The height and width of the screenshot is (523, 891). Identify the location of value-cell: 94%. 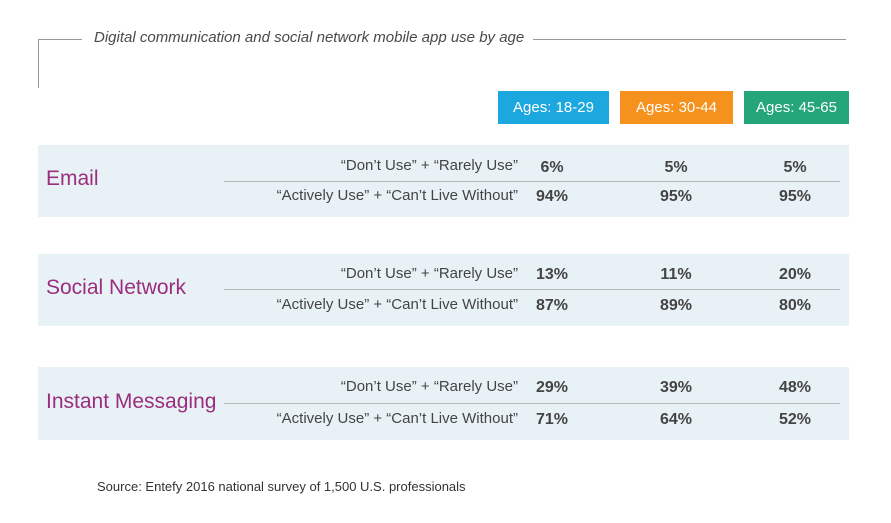
(552, 196).